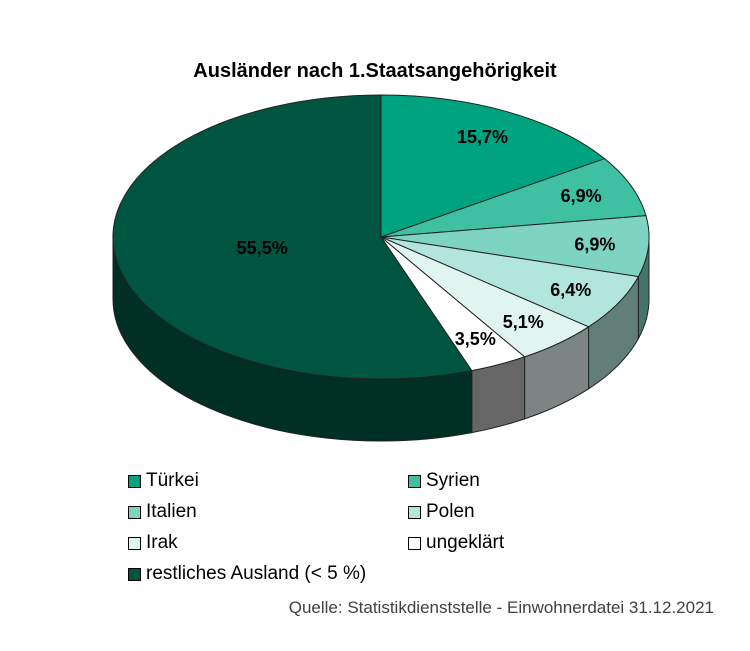  What do you see at coordinates (570, 290) in the screenshot?
I see `data-label-3: 6,4%` at bounding box center [570, 290].